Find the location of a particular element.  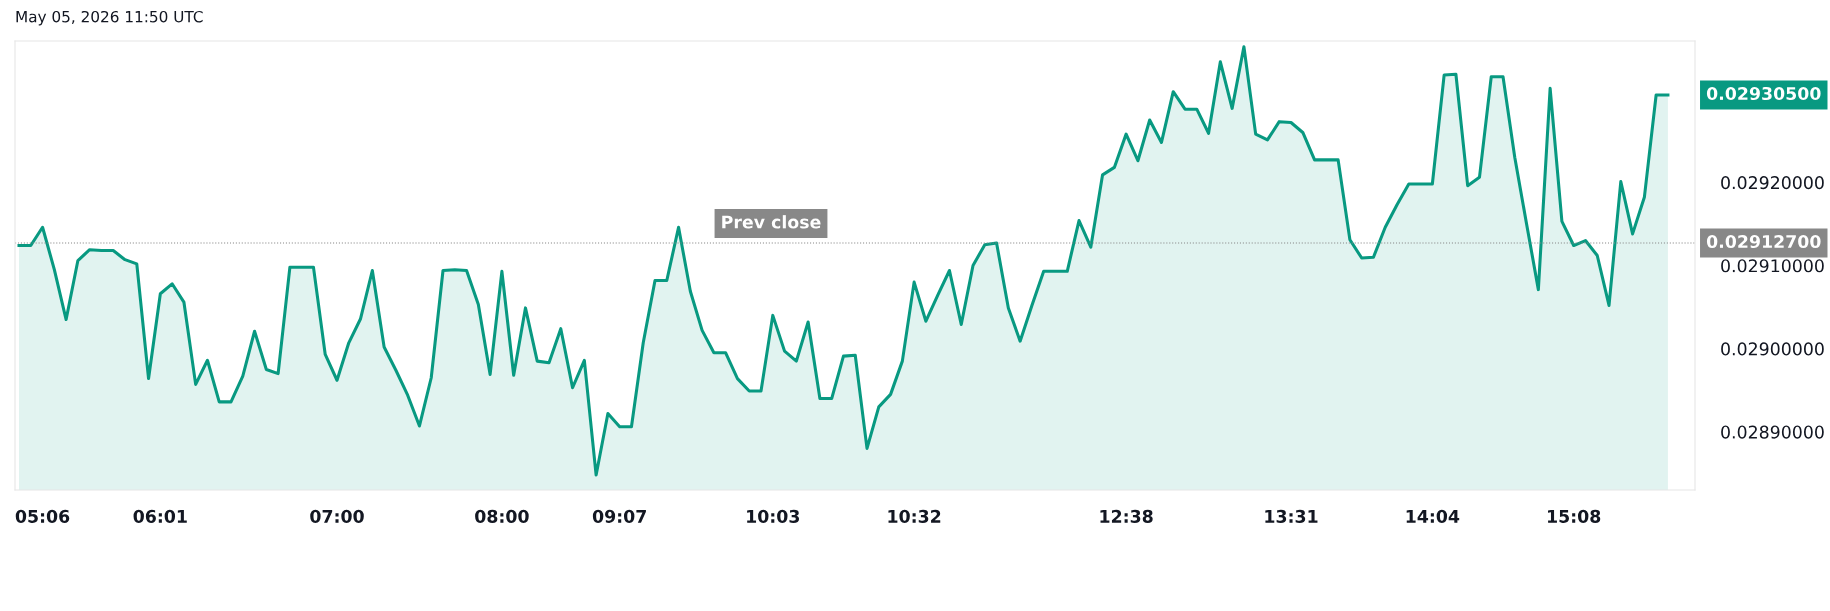

ref-line-label: Prev close is located at coordinates (771, 222).